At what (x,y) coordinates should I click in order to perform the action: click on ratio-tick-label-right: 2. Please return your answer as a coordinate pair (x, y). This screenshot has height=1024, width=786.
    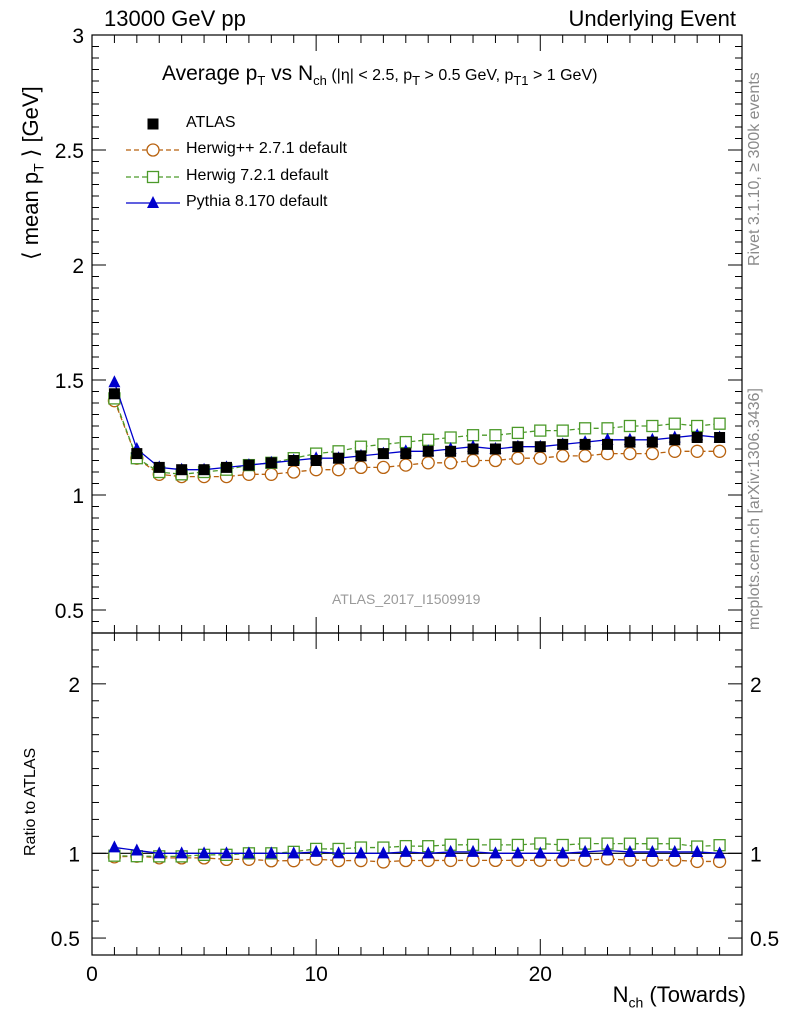
    Looking at the image, I should click on (756, 685).